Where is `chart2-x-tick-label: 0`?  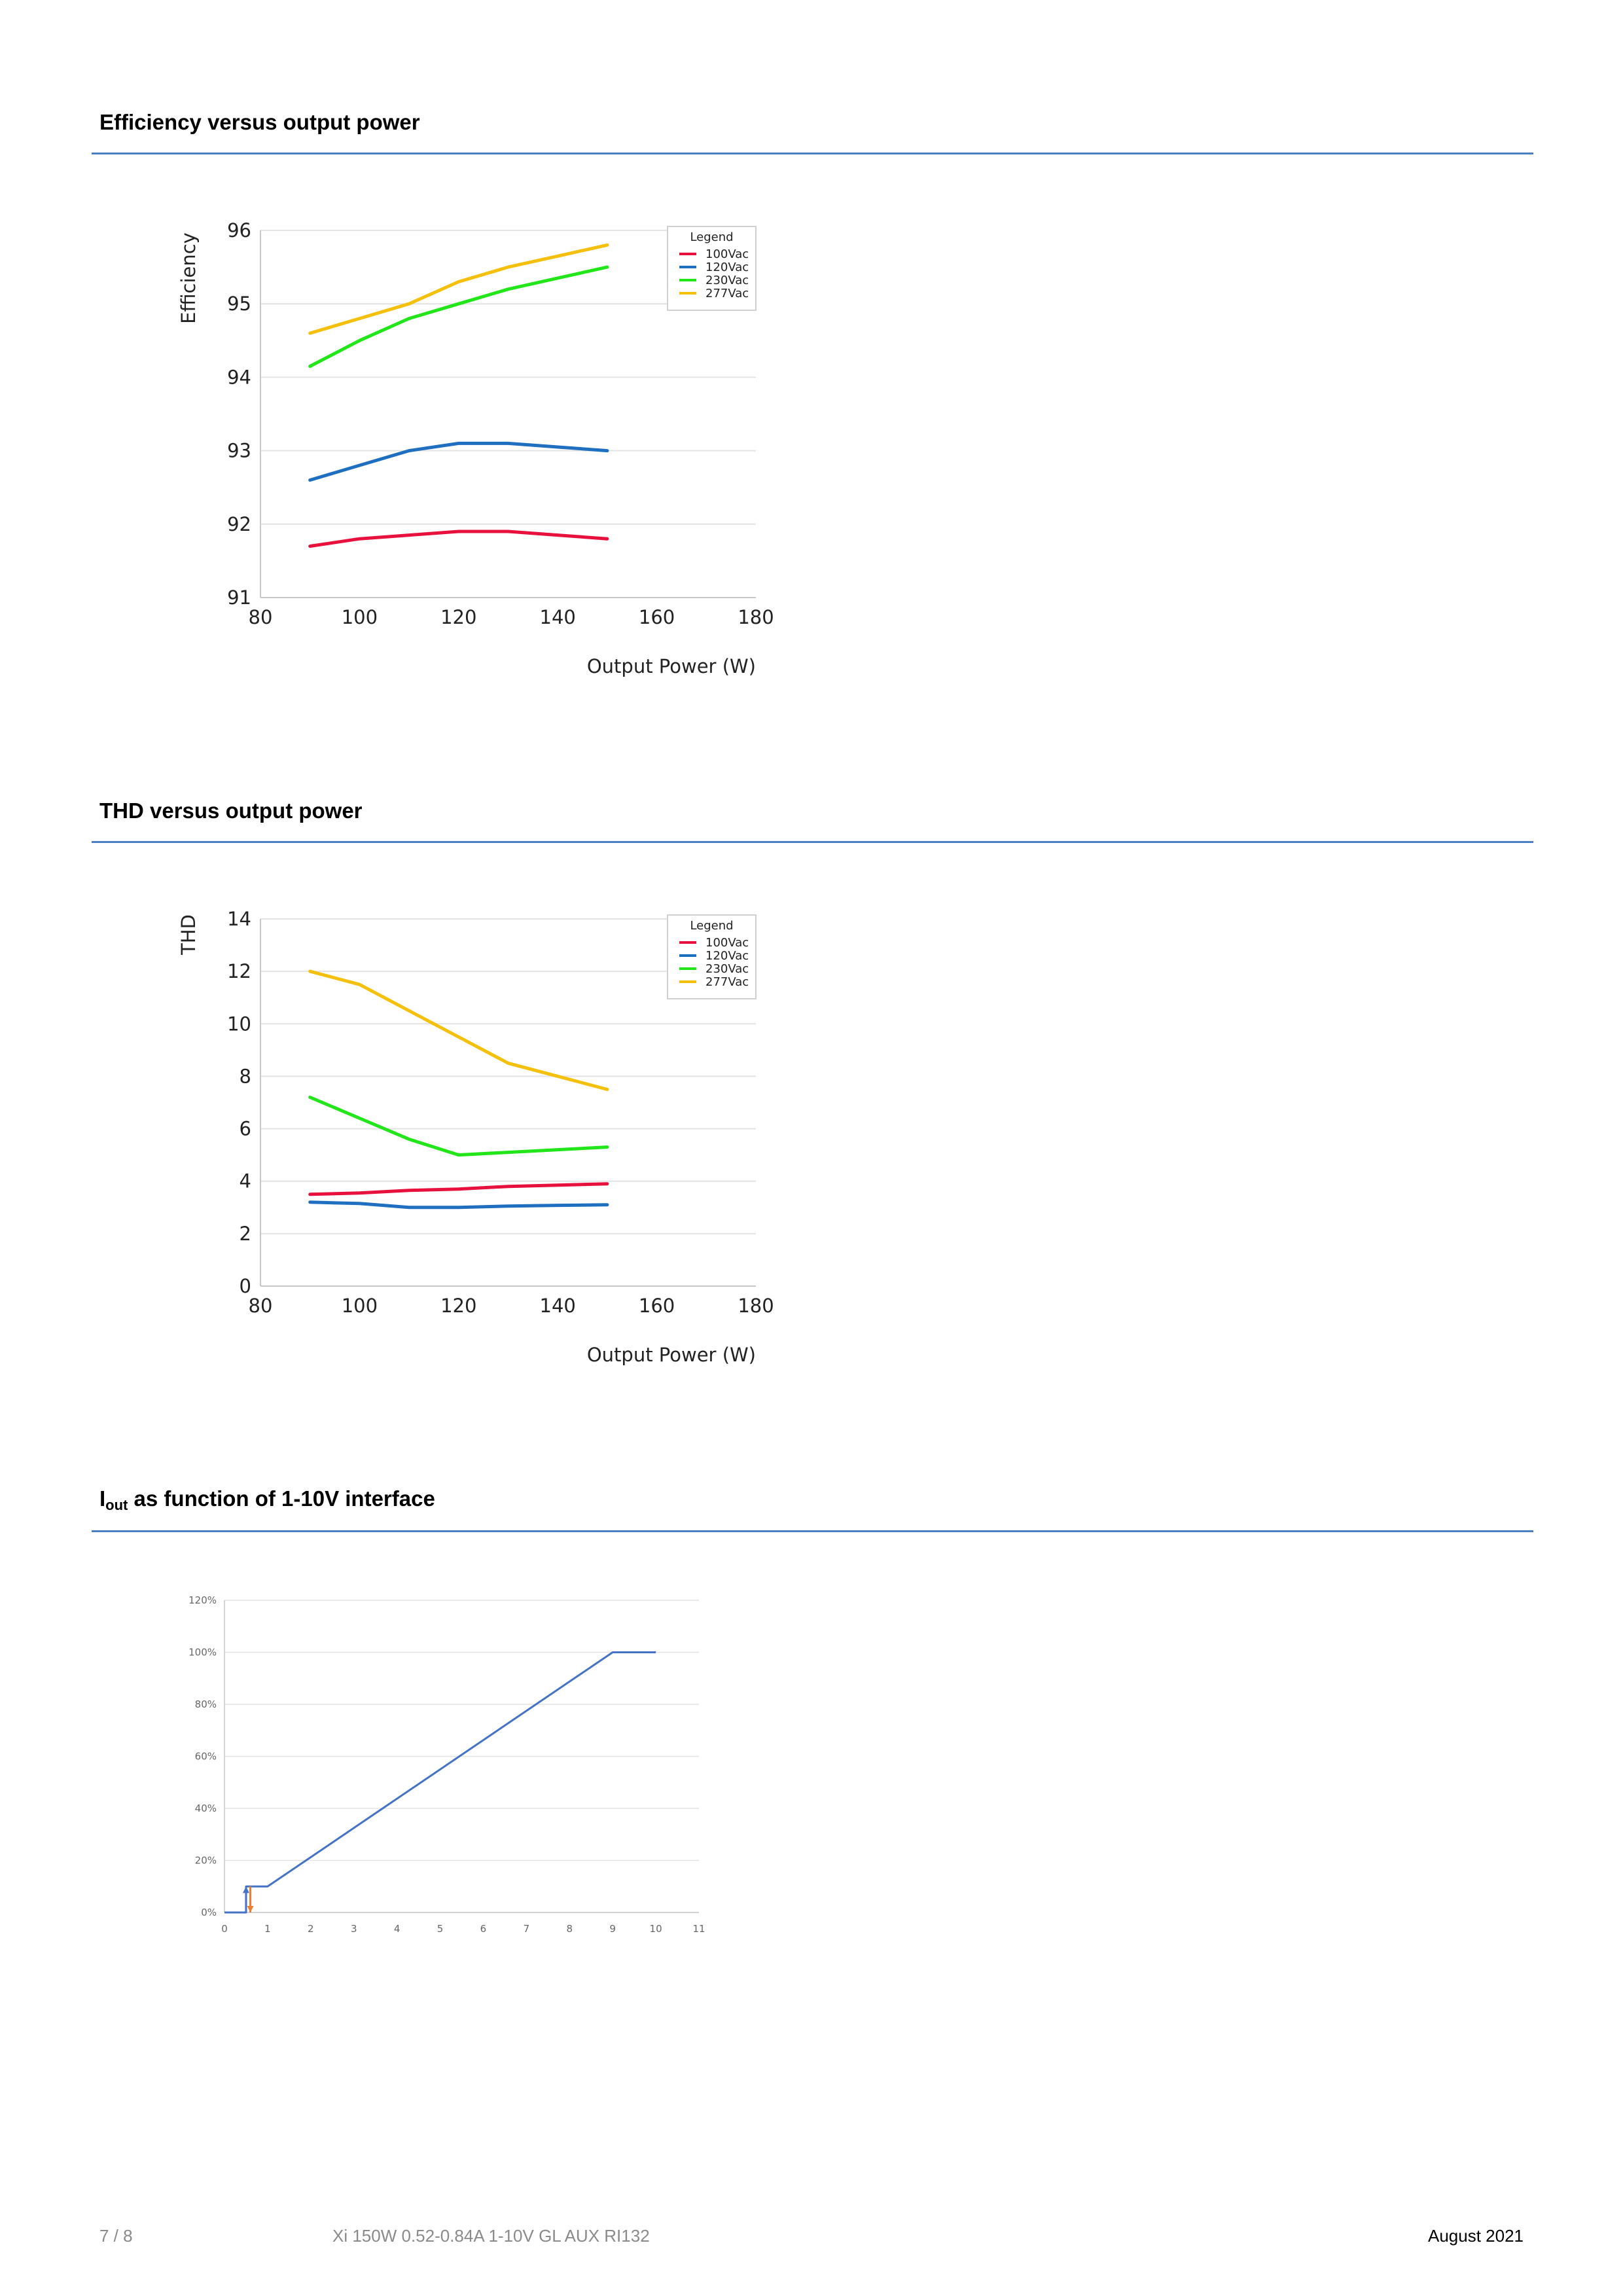 chart2-x-tick-label: 0 is located at coordinates (224, 1929).